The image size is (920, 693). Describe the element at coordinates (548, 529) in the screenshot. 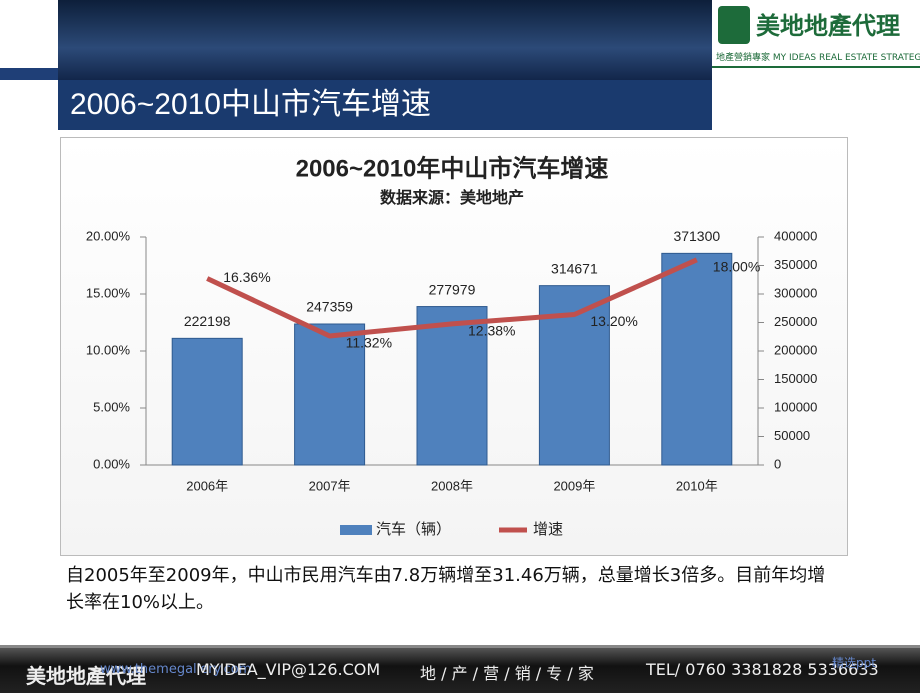

I see `legend-label: 增速` at that location.